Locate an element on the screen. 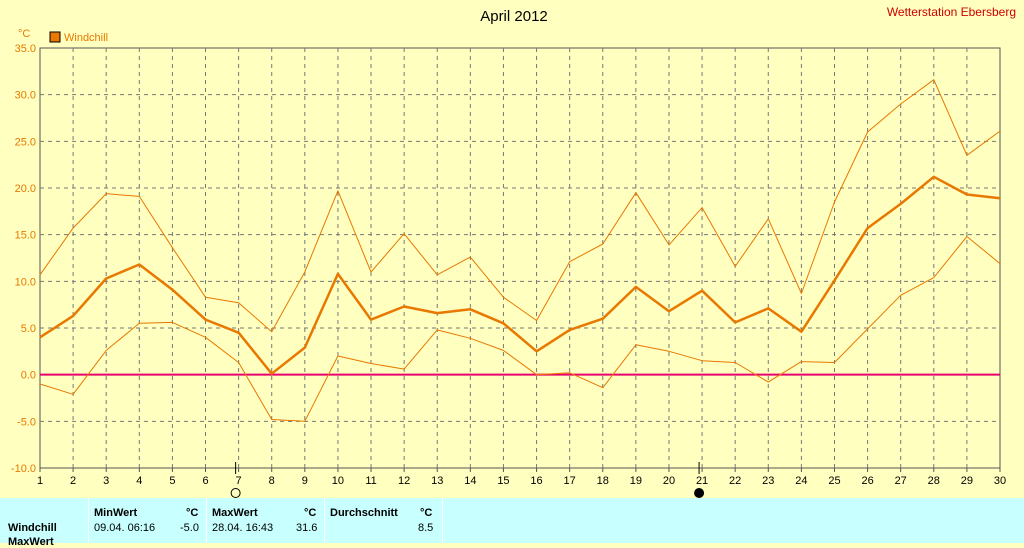 Image resolution: width=1024 pixels, height=548 pixels. new-moon-icon is located at coordinates (699, 493).